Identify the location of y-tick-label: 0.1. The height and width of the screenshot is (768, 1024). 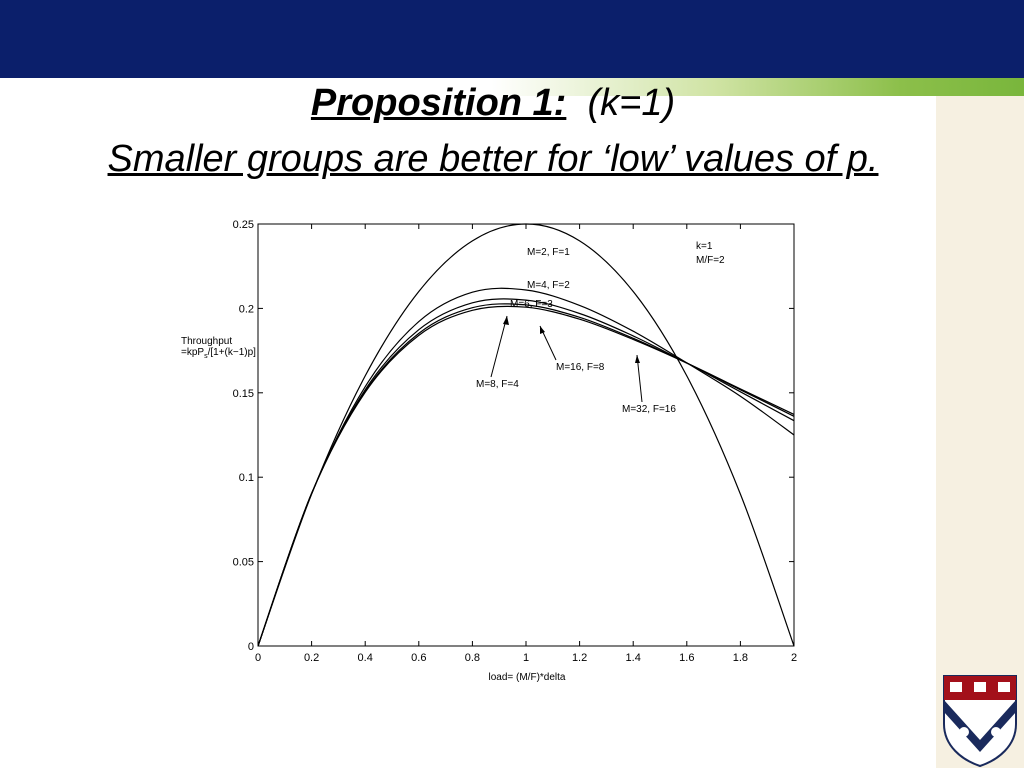
(246, 478).